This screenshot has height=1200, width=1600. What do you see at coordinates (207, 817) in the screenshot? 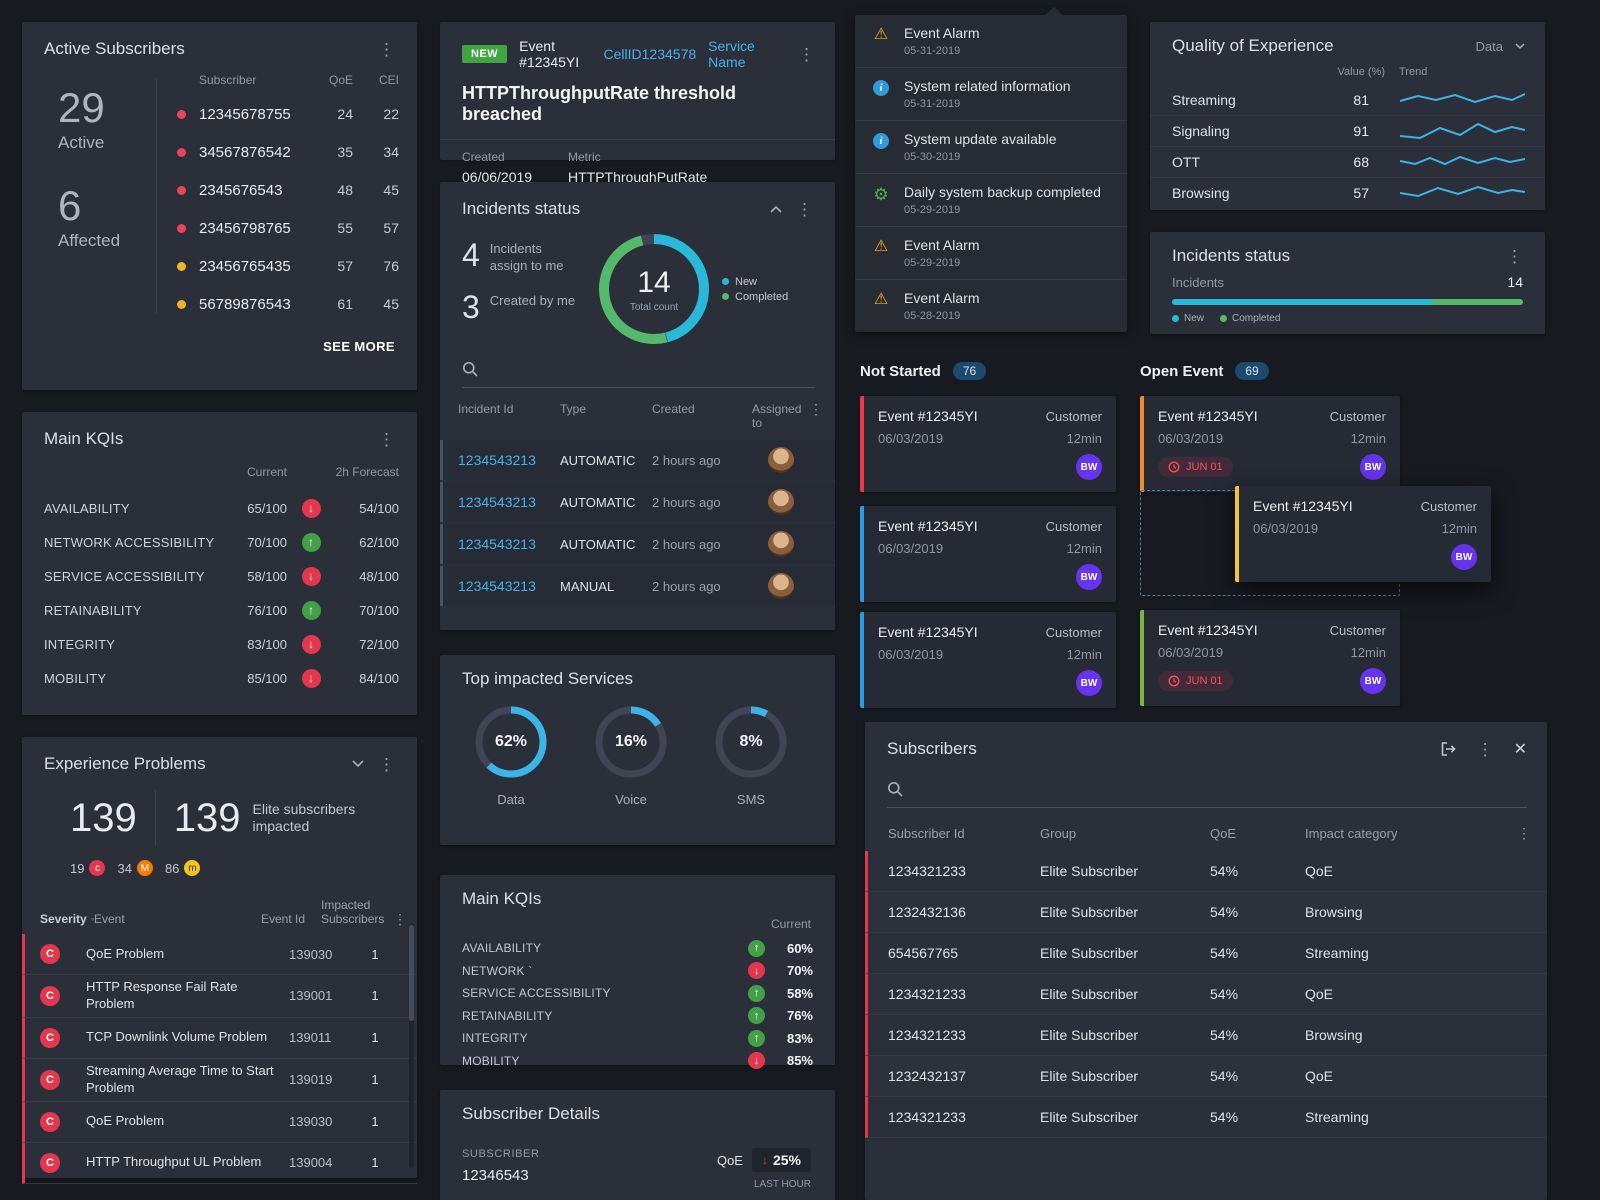
I see `elite-impacted-count: 139` at bounding box center [207, 817].